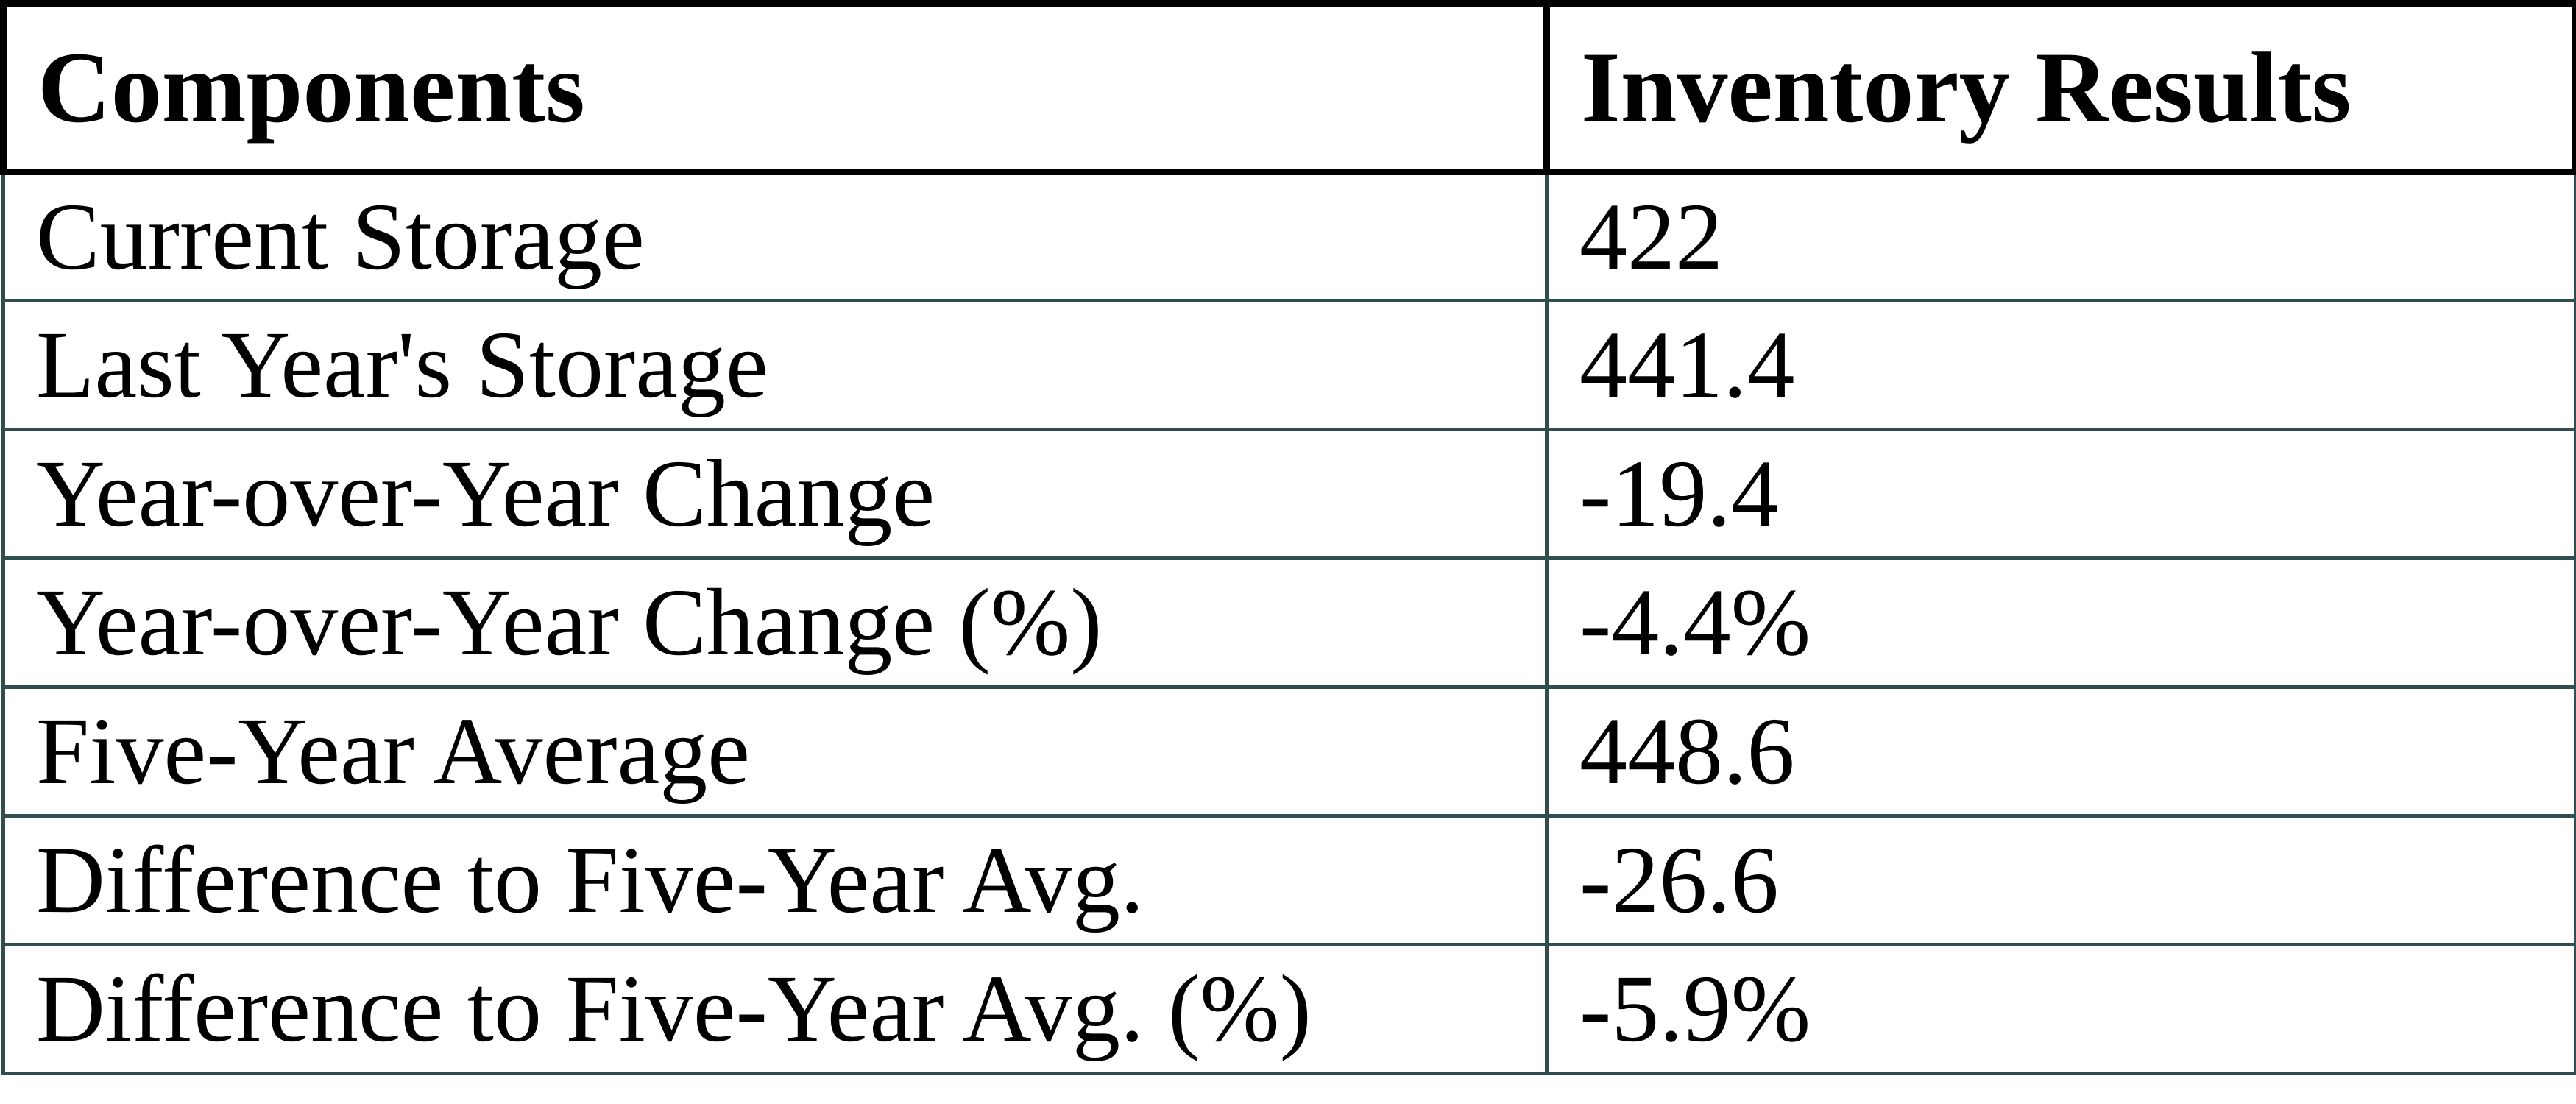 Image resolution: width=2576 pixels, height=1104 pixels. I want to click on table-row: Year-over-Year Change (%) -4.4%, so click(1288, 622).